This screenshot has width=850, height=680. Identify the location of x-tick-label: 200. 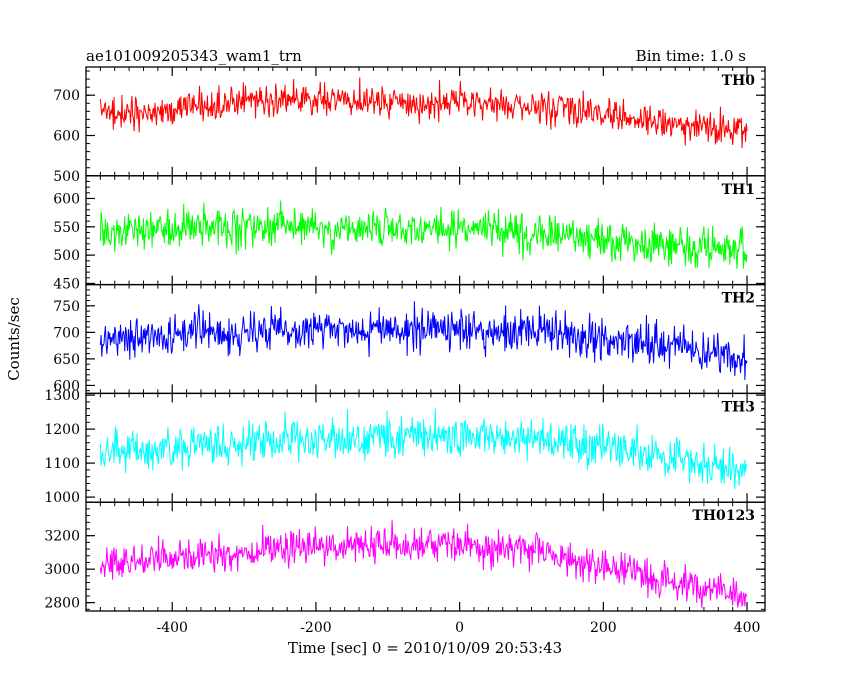
(603, 628).